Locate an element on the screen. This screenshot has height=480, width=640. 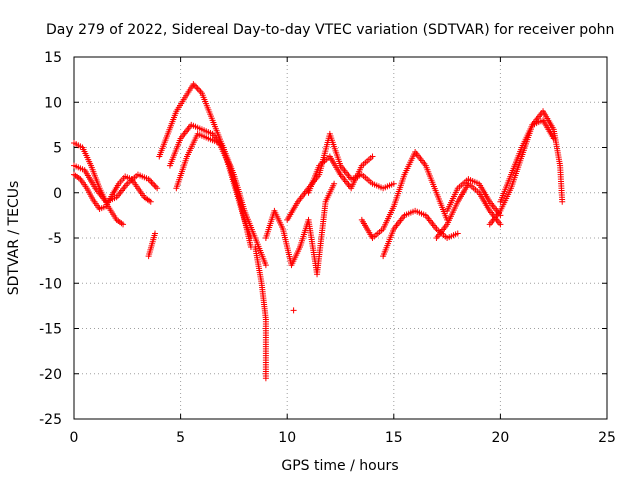
y-tick-label: 15 is located at coordinates (53, 58).